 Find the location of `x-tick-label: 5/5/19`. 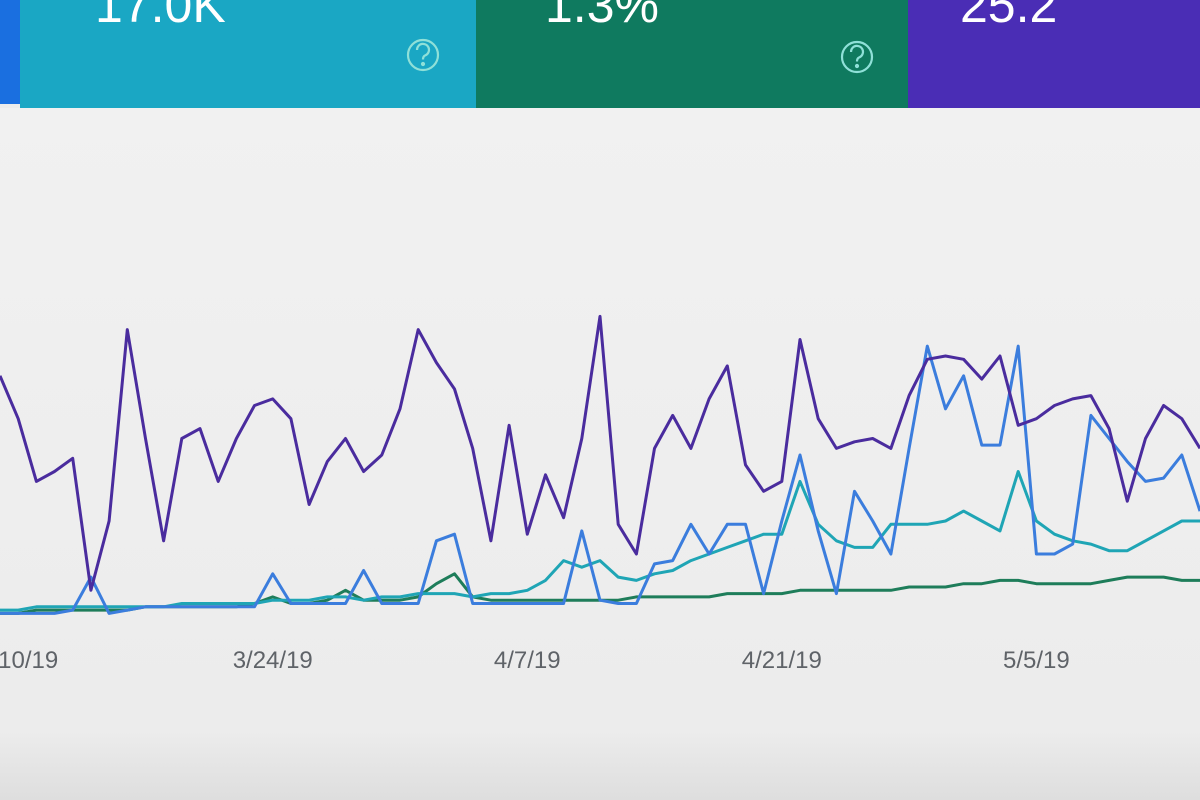

x-tick-label: 5/5/19 is located at coordinates (1036, 660).